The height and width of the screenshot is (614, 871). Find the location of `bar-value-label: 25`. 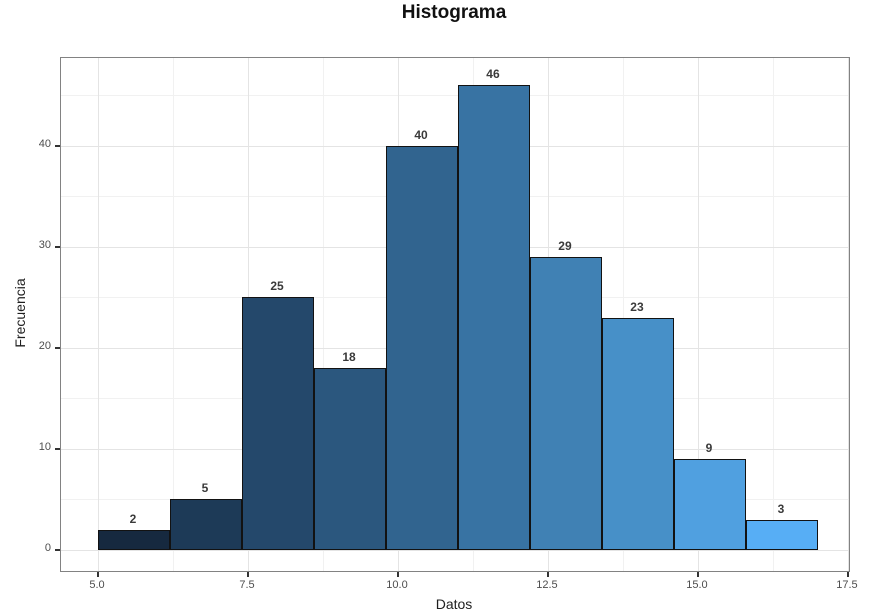

bar-value-label: 25 is located at coordinates (277, 286).